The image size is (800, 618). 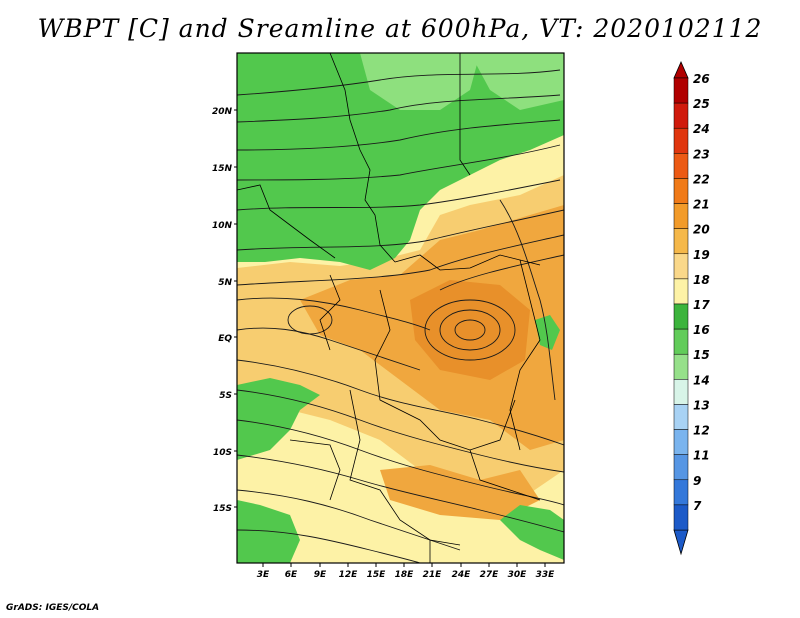 What do you see at coordinates (681, 70) in the screenshot?
I see `colorbar-top-arrow` at bounding box center [681, 70].